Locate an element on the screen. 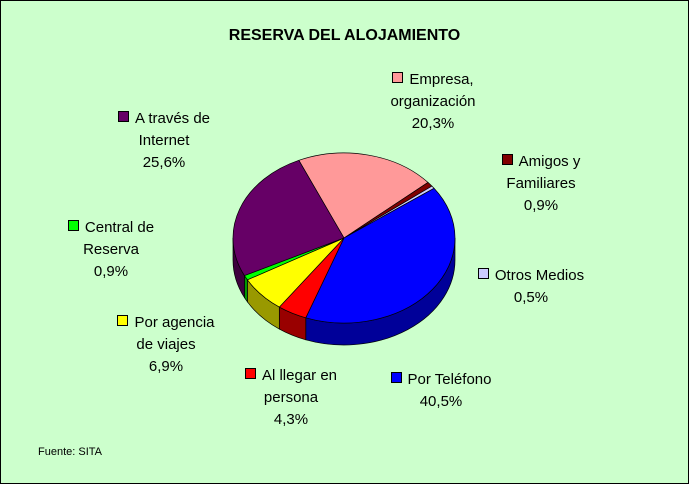 The height and width of the screenshot is (484, 689). data-label: Otros Medios 0,5% is located at coordinates (531, 287).